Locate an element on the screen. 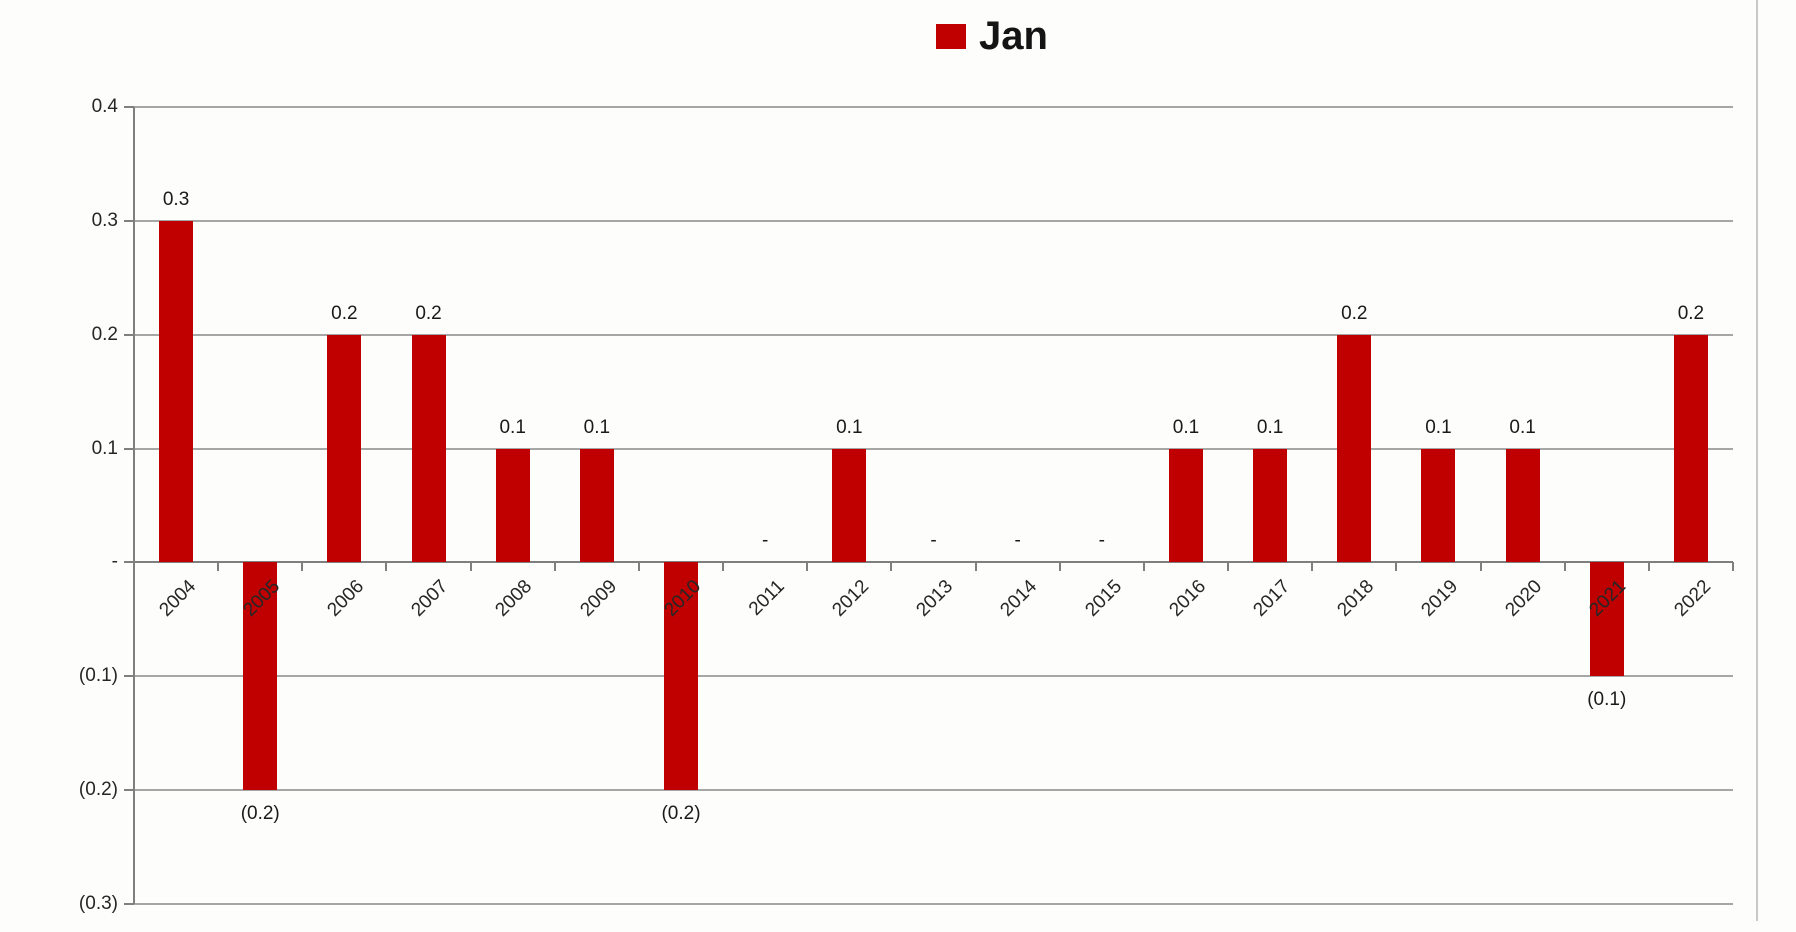  bar-2006 is located at coordinates (344, 448).